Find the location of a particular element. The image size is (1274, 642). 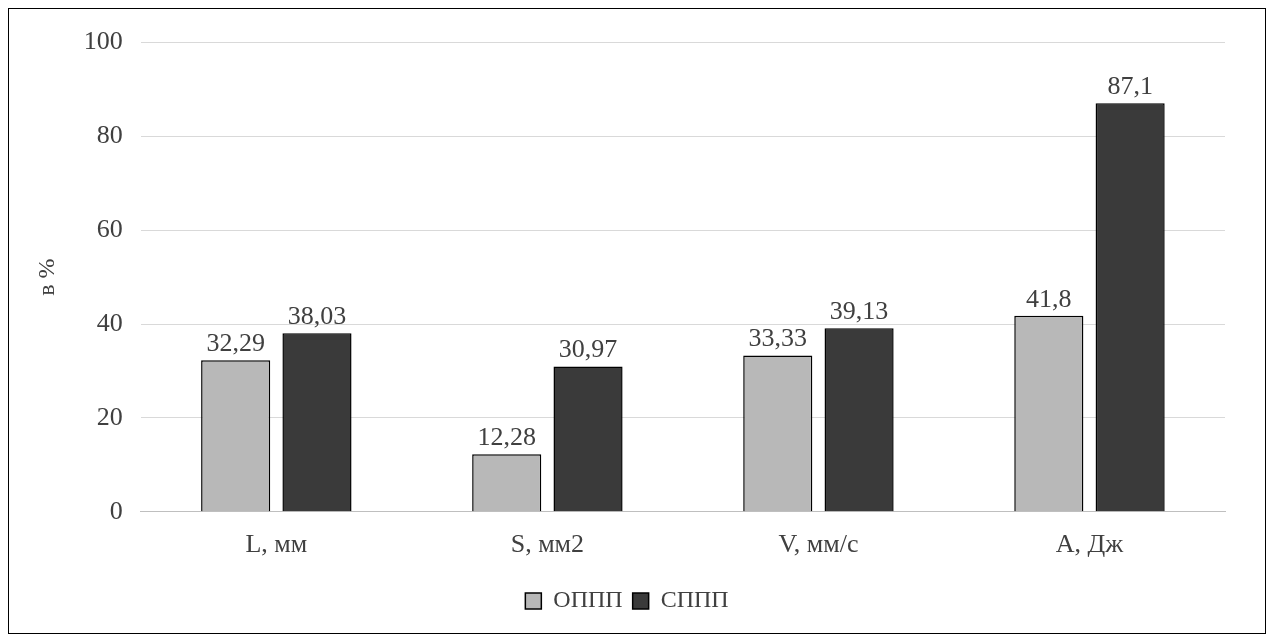

legend-label: СППП is located at coordinates (694, 599).